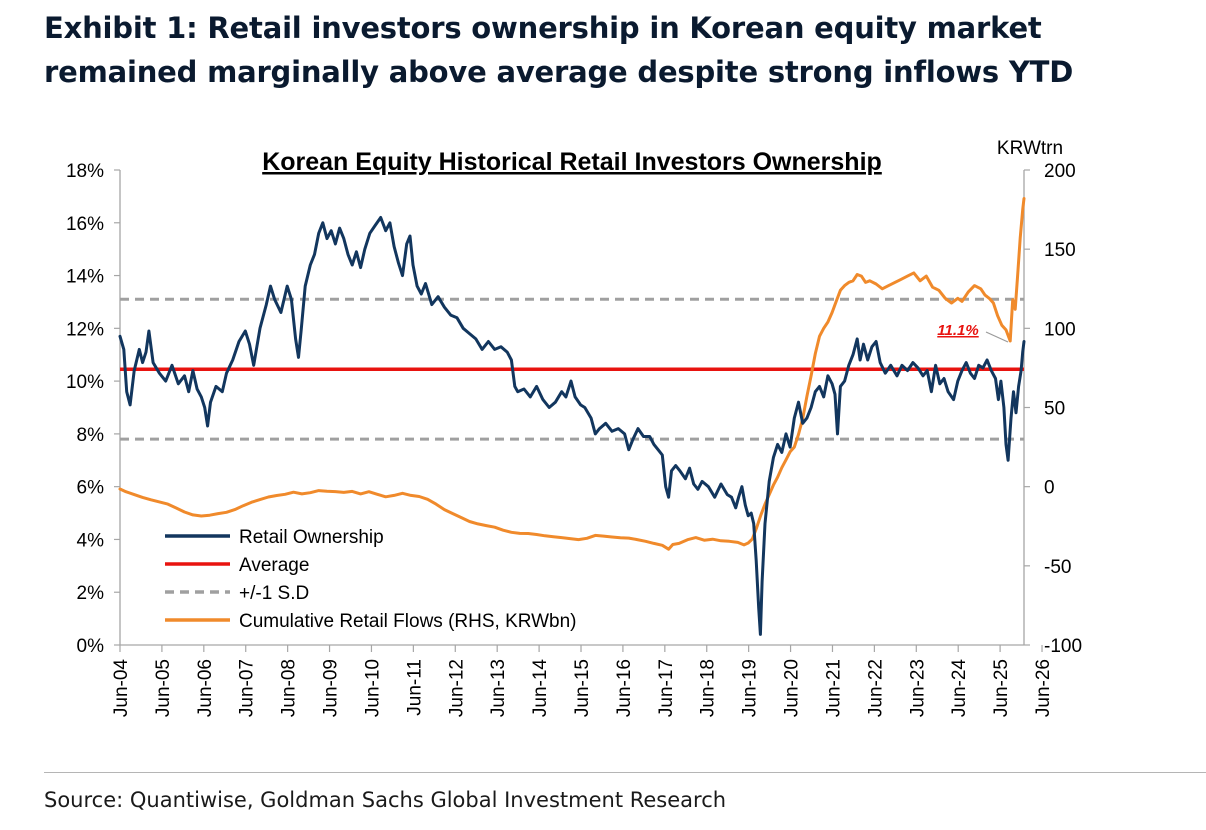 Image resolution: width=1206 pixels, height=830 pixels. What do you see at coordinates (205, 688) in the screenshot?
I see `x-tick-label: Jun-06` at bounding box center [205, 688].